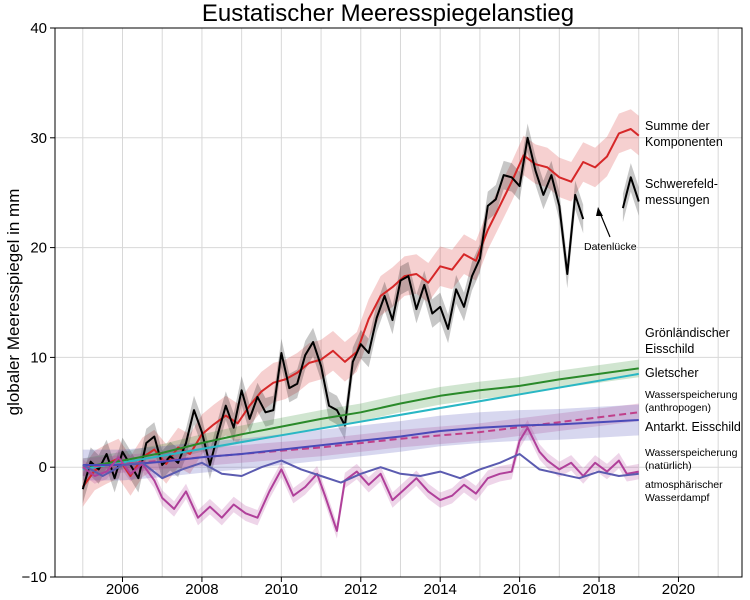 The image size is (750, 600). Describe the element at coordinates (691, 453) in the screenshot. I see `label-natuerlich-line-1: Wasserspeicherung` at that location.